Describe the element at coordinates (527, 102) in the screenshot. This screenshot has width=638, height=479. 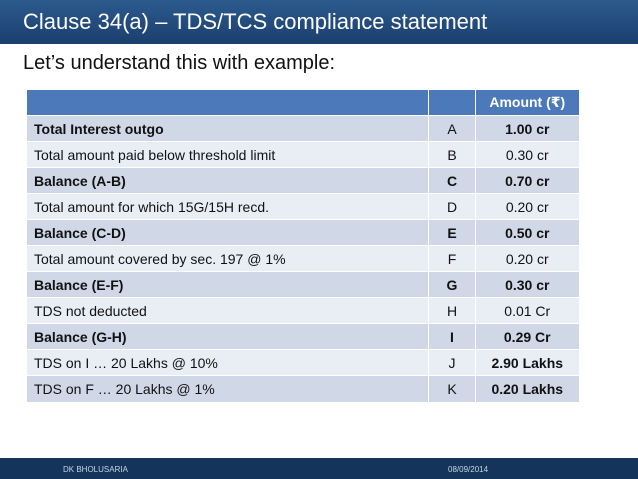
I see `header-amount: Amount (₹)` at that location.